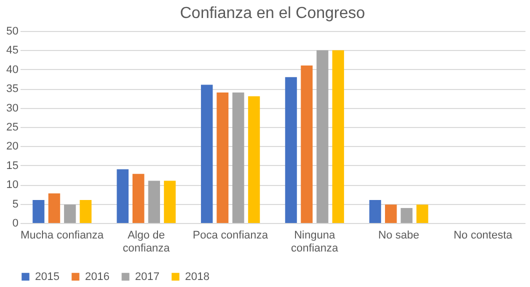  Describe the element at coordinates (12, 146) in the screenshot. I see `y-tick-label: 20` at that location.